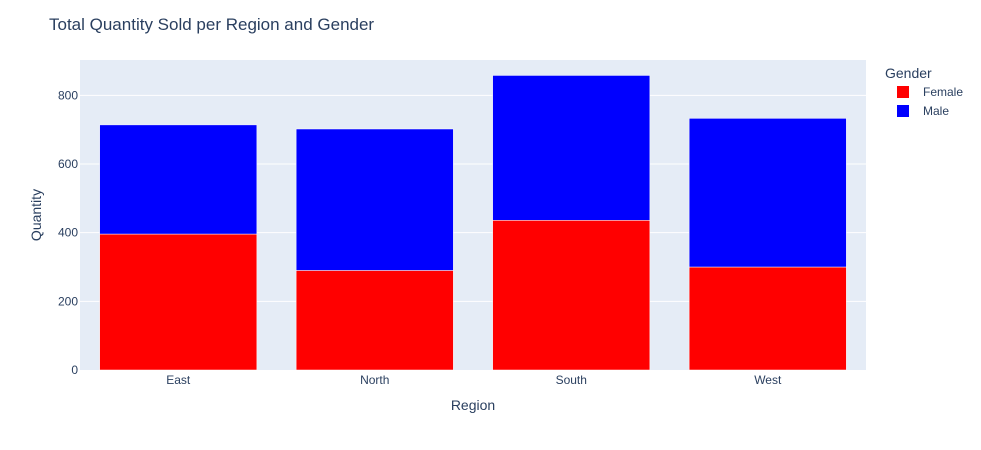  What do you see at coordinates (36, 215) in the screenshot?
I see `y-axis-title: Quantity` at bounding box center [36, 215].